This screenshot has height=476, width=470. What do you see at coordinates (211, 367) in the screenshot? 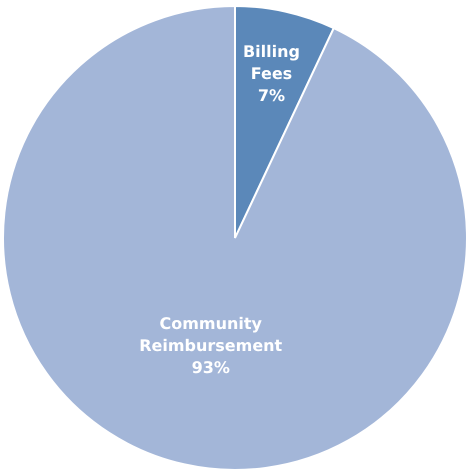
I see `data-label: 93%` at bounding box center [211, 367].